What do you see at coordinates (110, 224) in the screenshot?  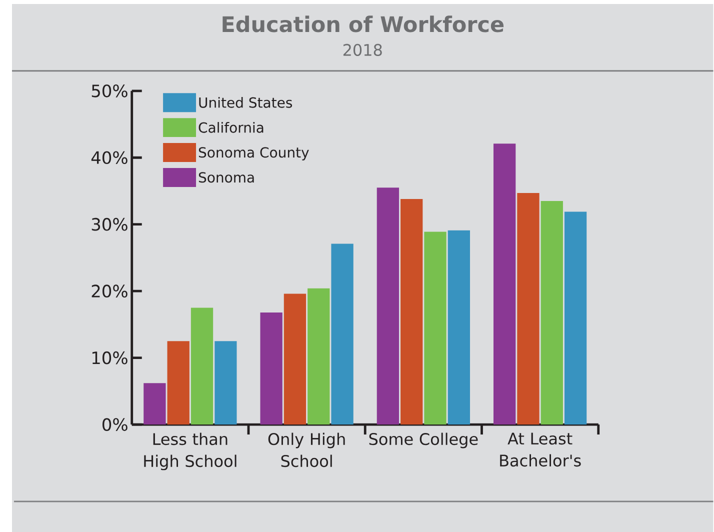 I see `y-tick-label: 30%` at bounding box center [110, 224].